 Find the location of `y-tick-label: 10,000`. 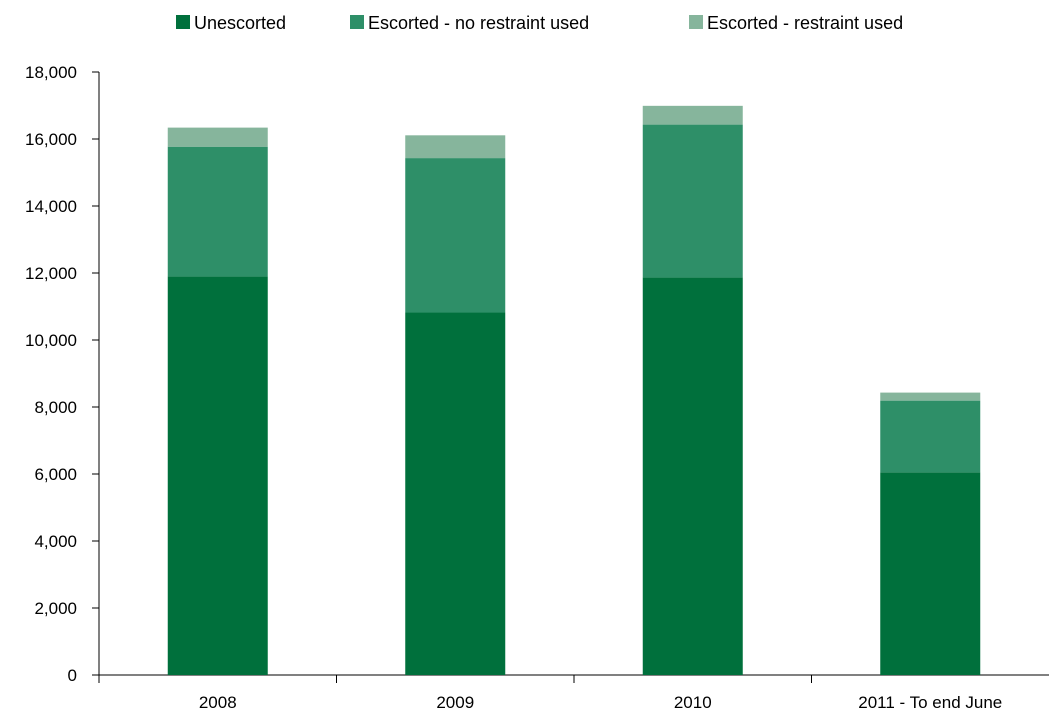

y-tick-label: 10,000 is located at coordinates (51, 340).